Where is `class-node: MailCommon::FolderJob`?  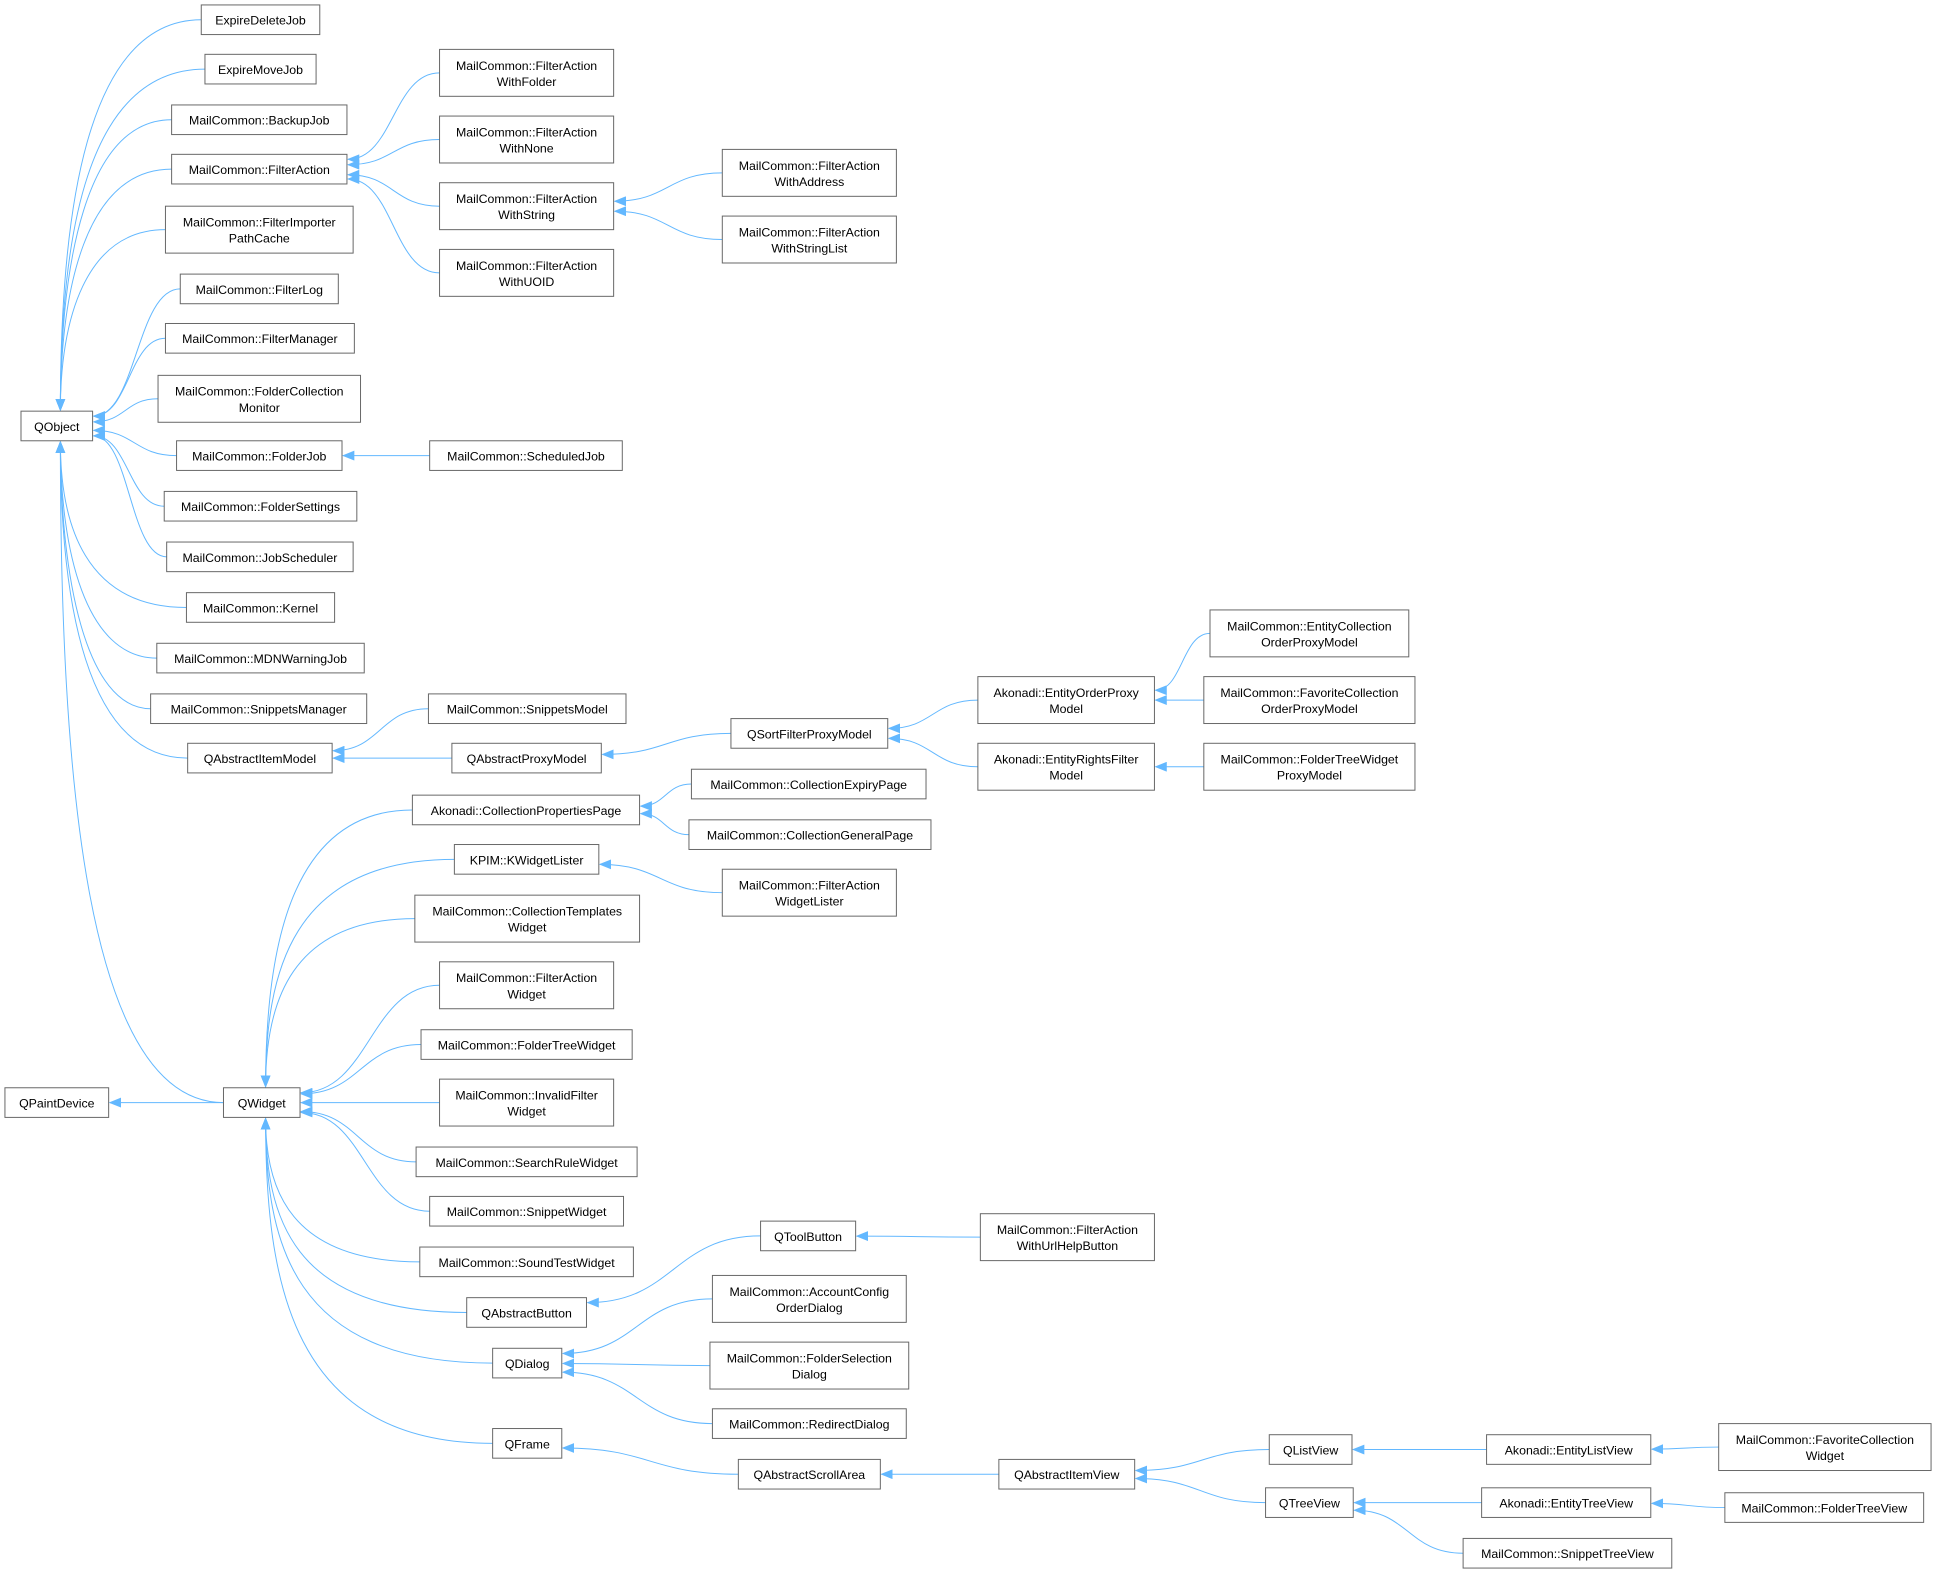
class-node: MailCommon::FolderJob is located at coordinates (259, 455).